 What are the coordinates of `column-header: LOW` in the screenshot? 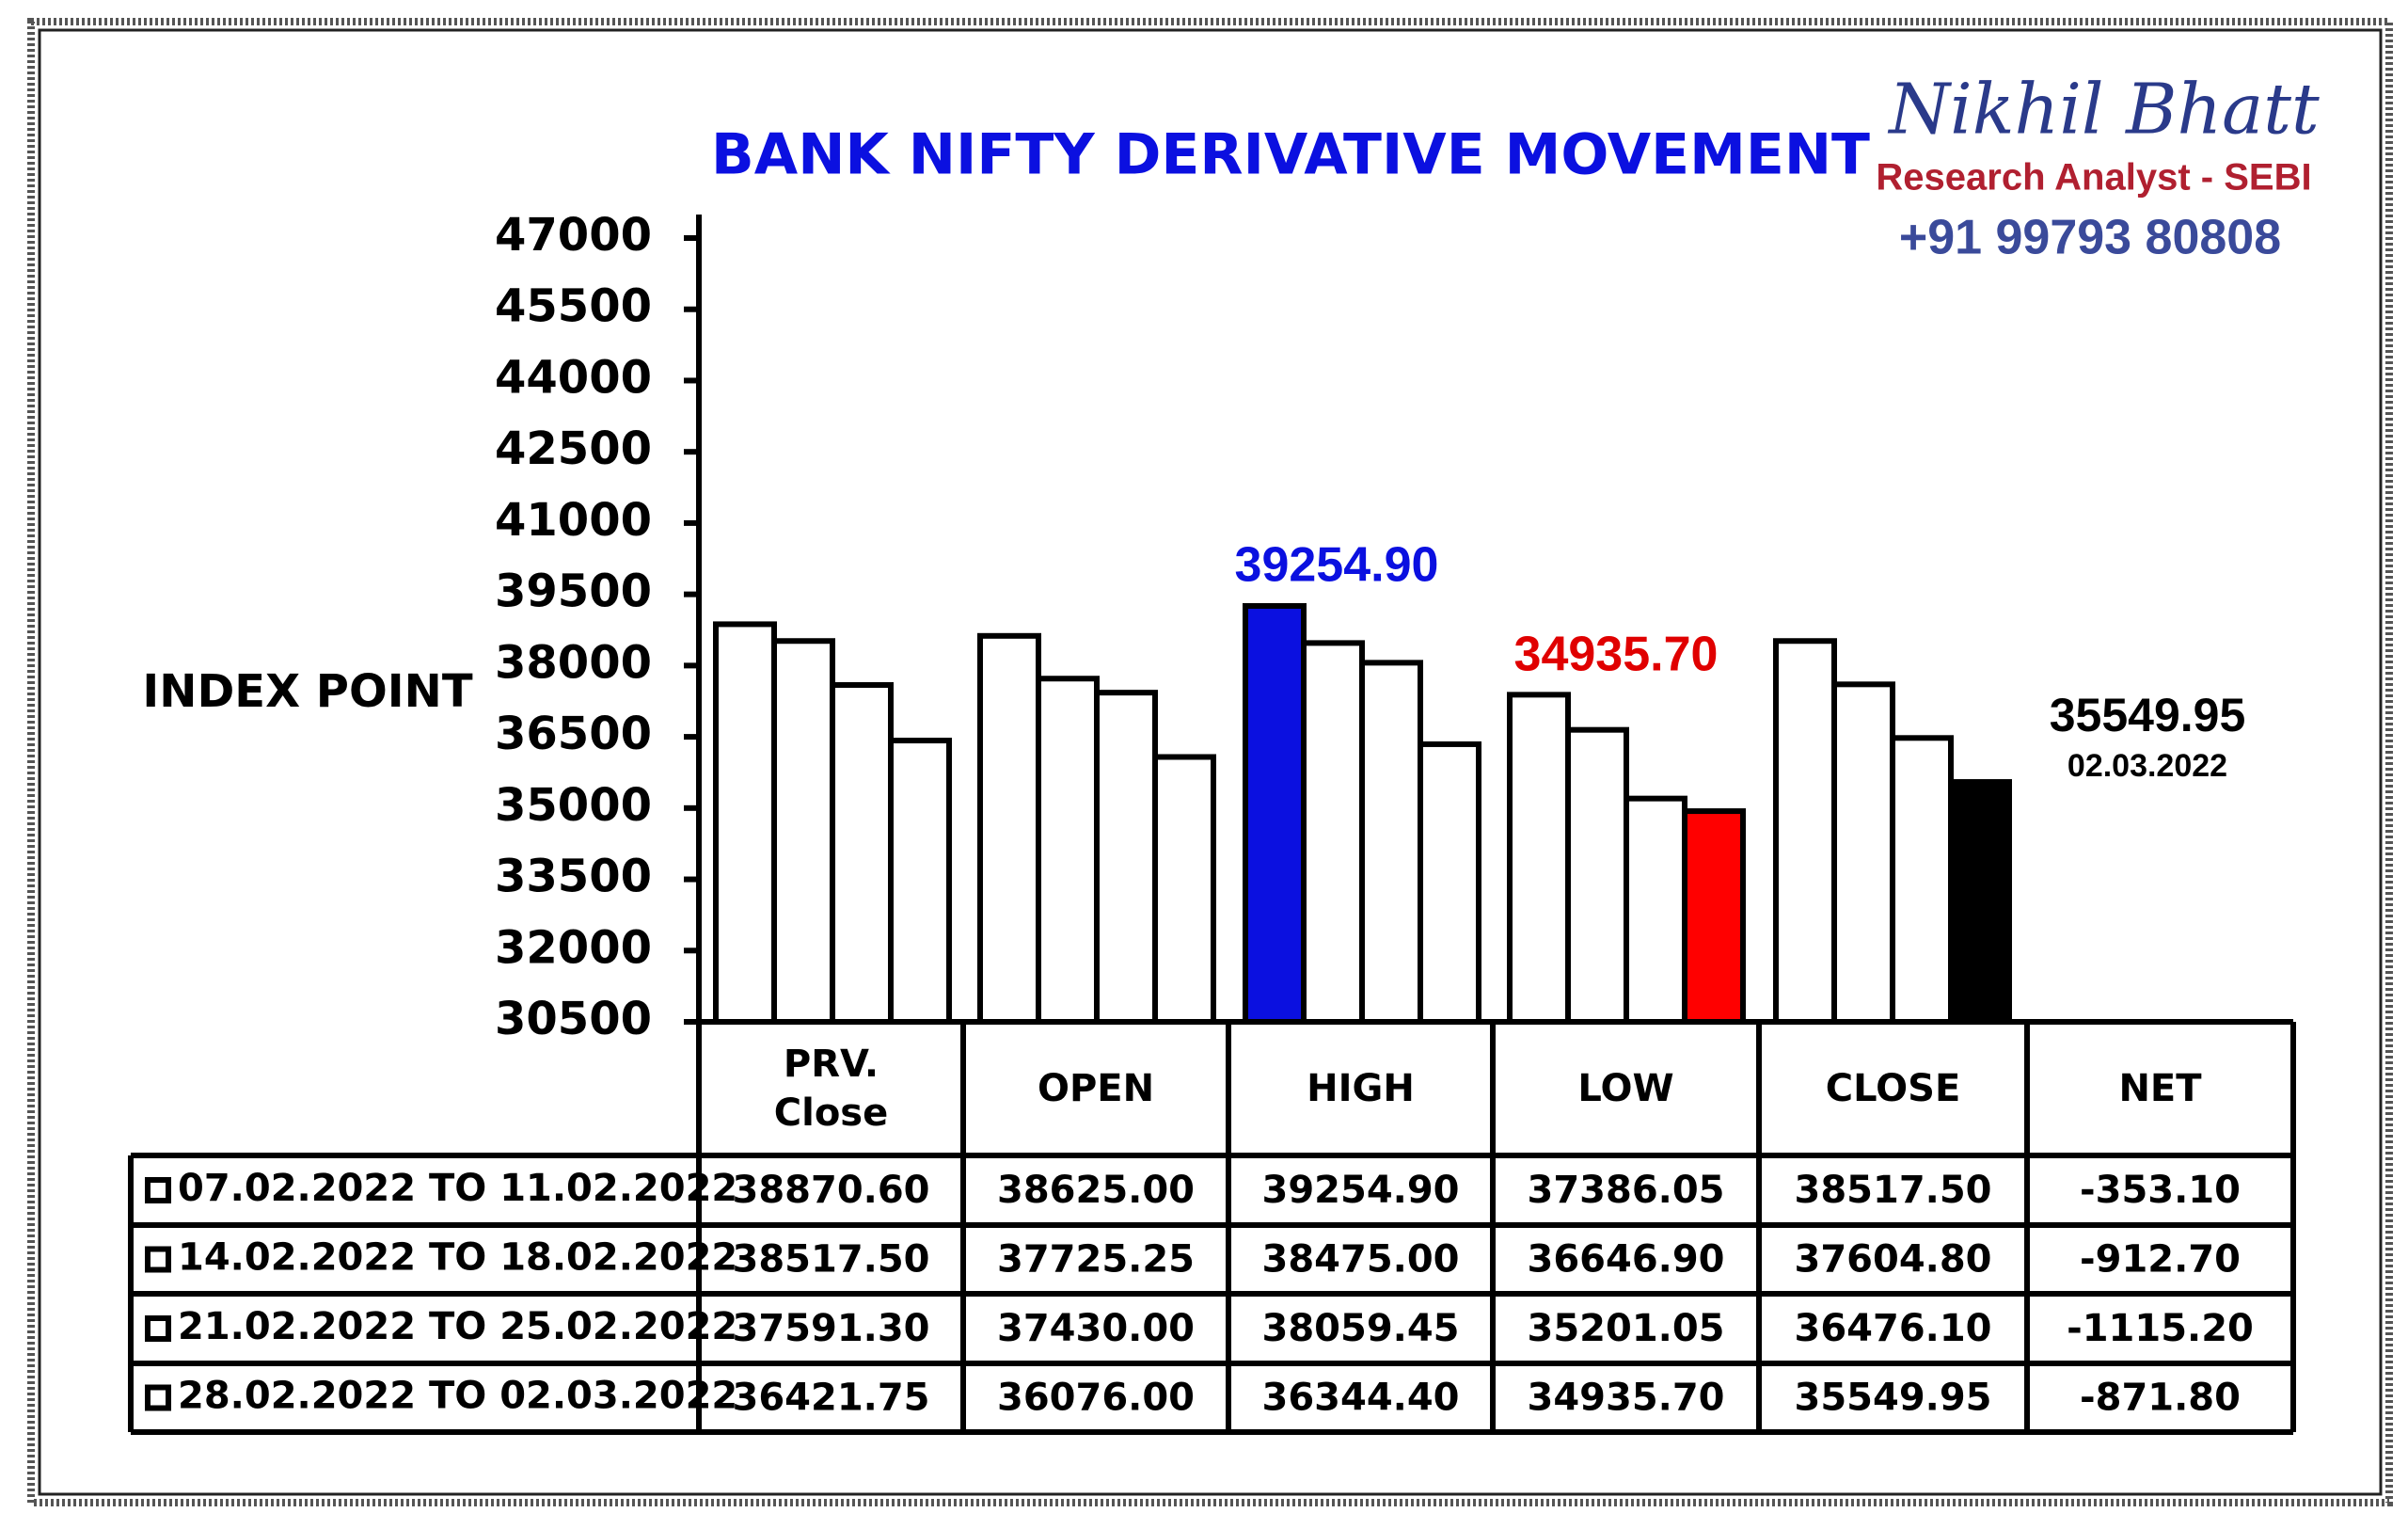 It's located at (1626, 1088).